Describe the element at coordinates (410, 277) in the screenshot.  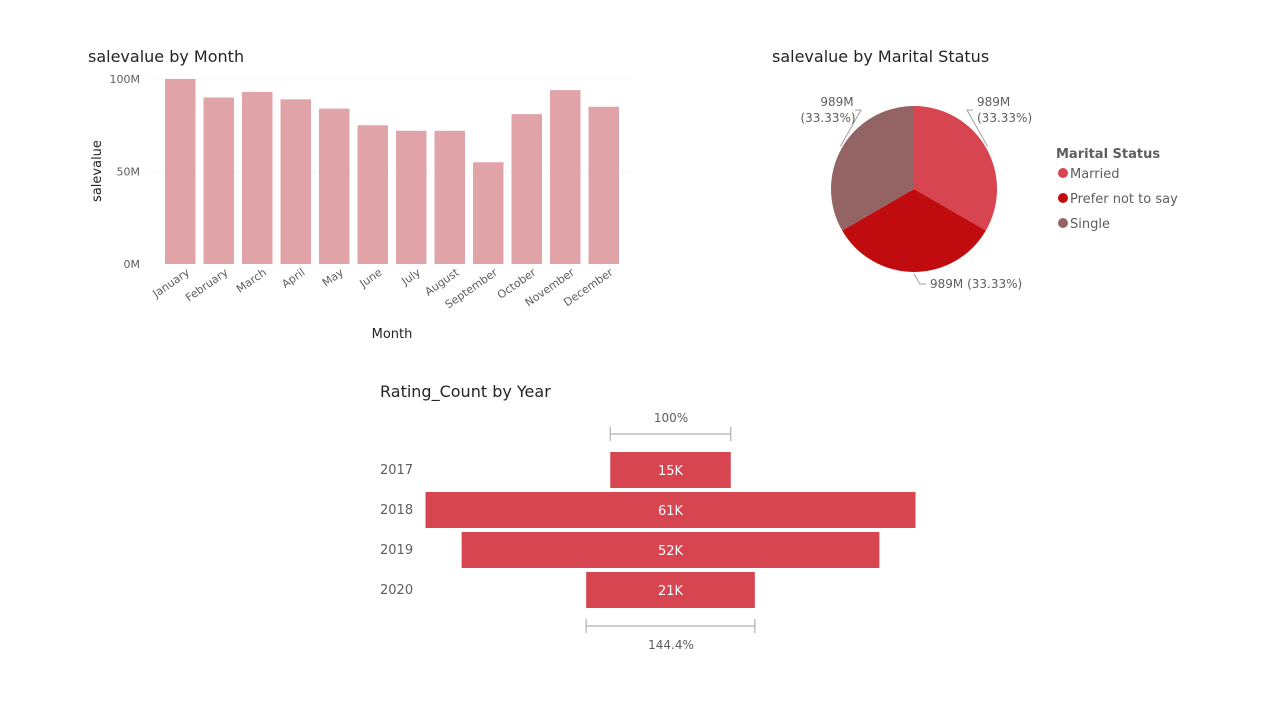
I see `x-tick-label: July` at that location.